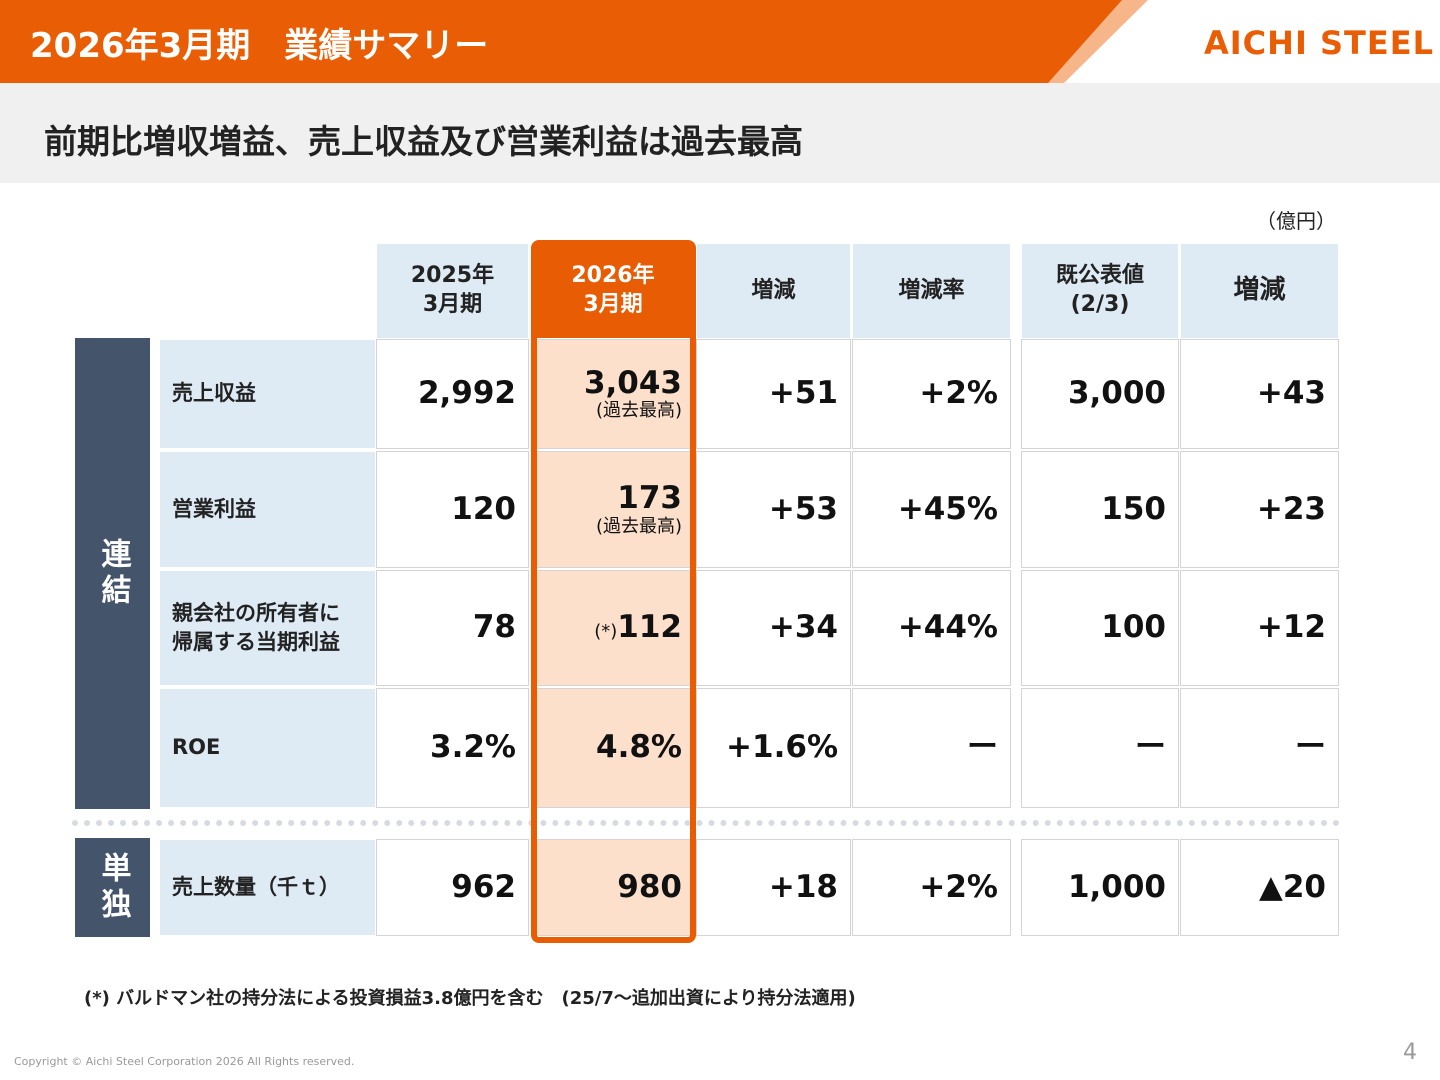  I want to click on subtitle-band, so click(720, 133).